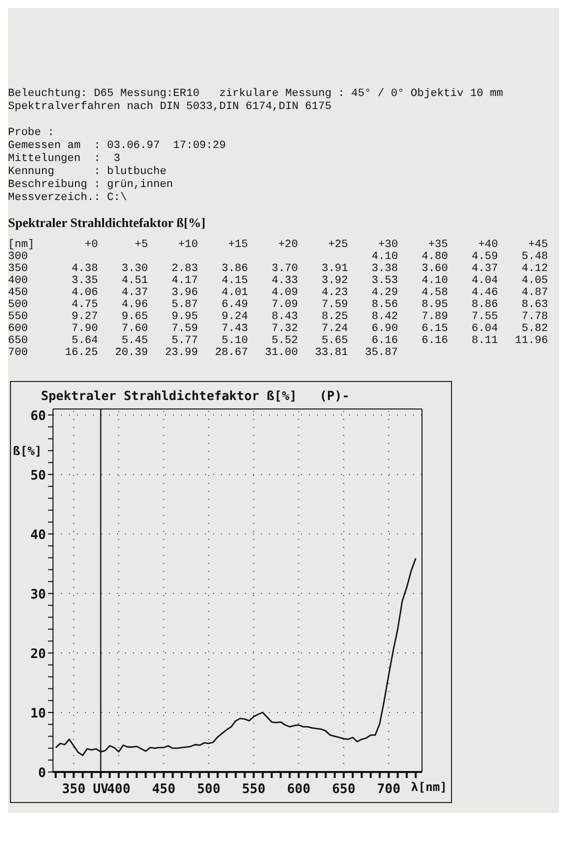 This screenshot has height=850, width=567. What do you see at coordinates (531, 341) in the screenshot?
I see `data-label: 11.96` at bounding box center [531, 341].